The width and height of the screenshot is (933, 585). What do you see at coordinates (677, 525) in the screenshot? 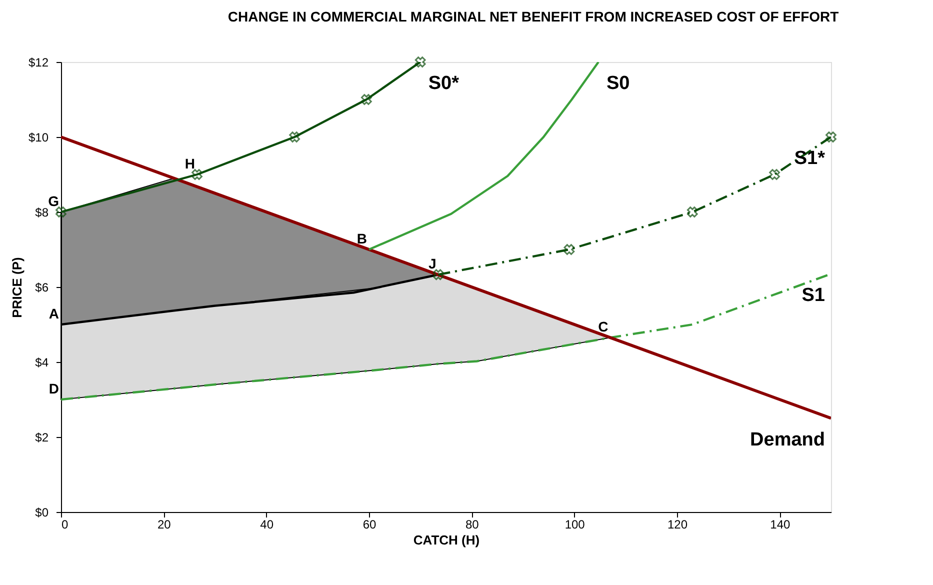
I see `x-tick-label: 120` at bounding box center [677, 525].